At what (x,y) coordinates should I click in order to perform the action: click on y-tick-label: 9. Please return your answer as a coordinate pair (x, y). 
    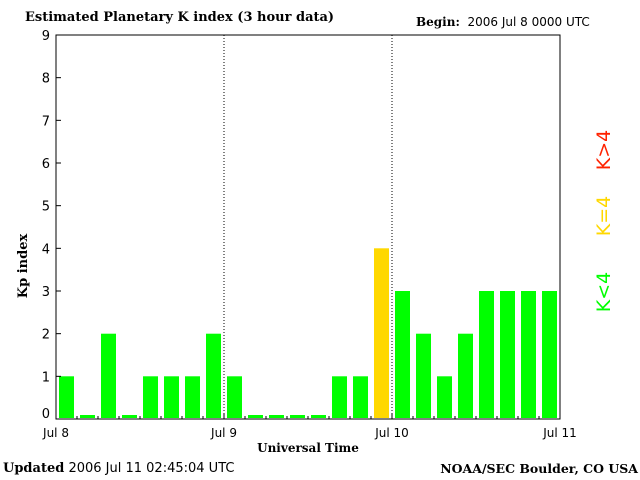
    Looking at the image, I should click on (46, 36).